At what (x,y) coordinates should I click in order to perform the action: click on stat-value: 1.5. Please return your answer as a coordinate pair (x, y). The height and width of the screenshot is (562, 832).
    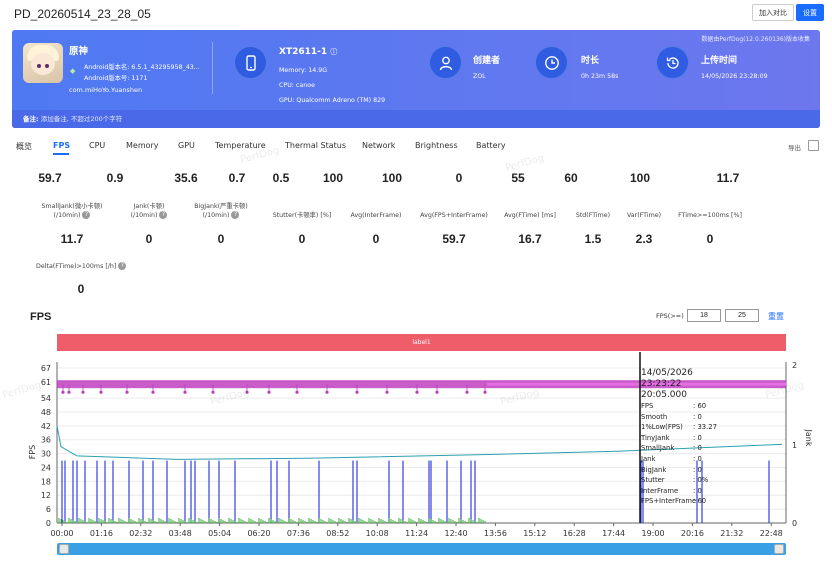
    Looking at the image, I should click on (593, 239).